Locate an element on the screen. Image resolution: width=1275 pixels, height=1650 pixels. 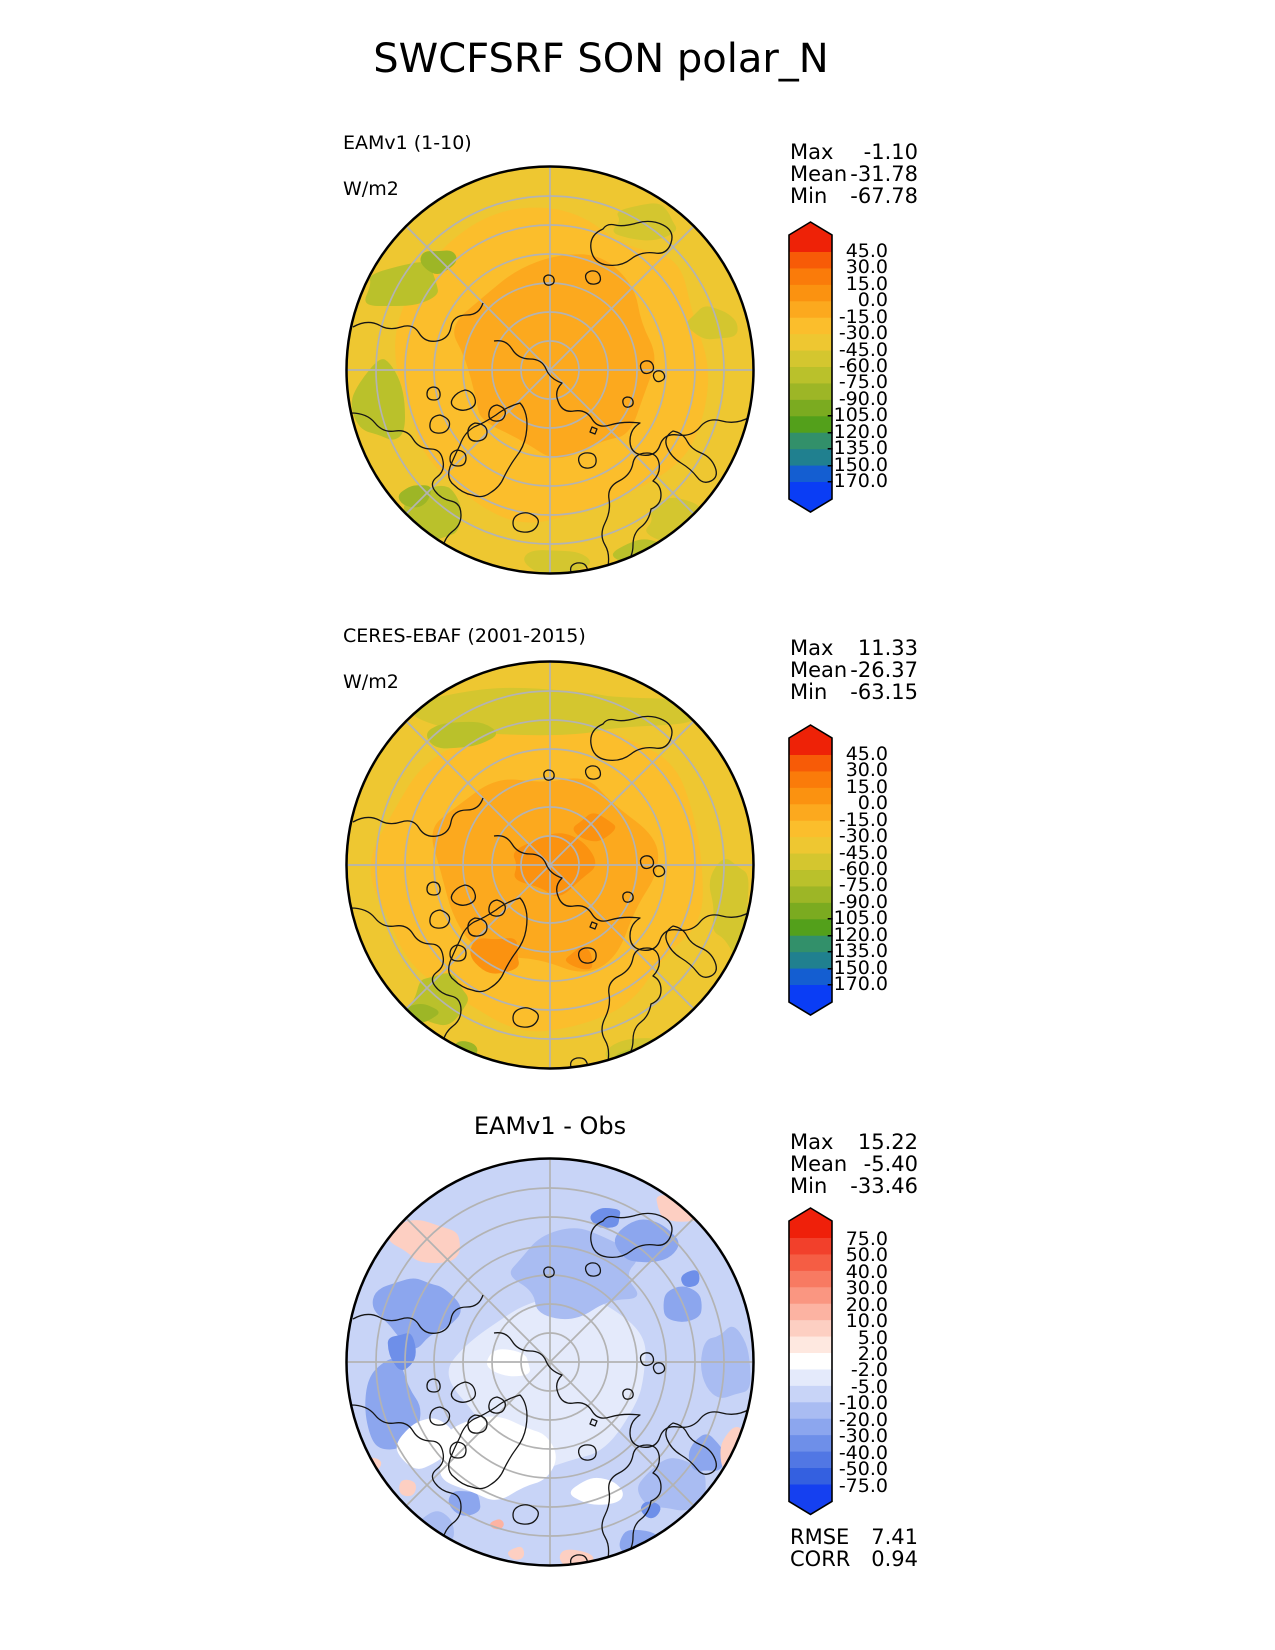
colorbar-tick-label: -10.0 is located at coordinates (863, 1403).